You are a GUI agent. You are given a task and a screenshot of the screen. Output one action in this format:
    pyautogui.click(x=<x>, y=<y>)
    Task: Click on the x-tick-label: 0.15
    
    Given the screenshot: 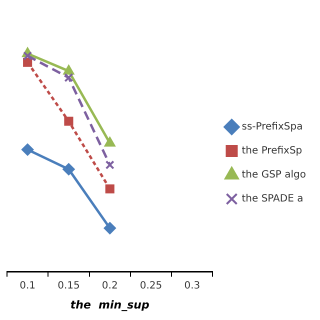 What is the action you would take?
    pyautogui.click(x=69, y=286)
    